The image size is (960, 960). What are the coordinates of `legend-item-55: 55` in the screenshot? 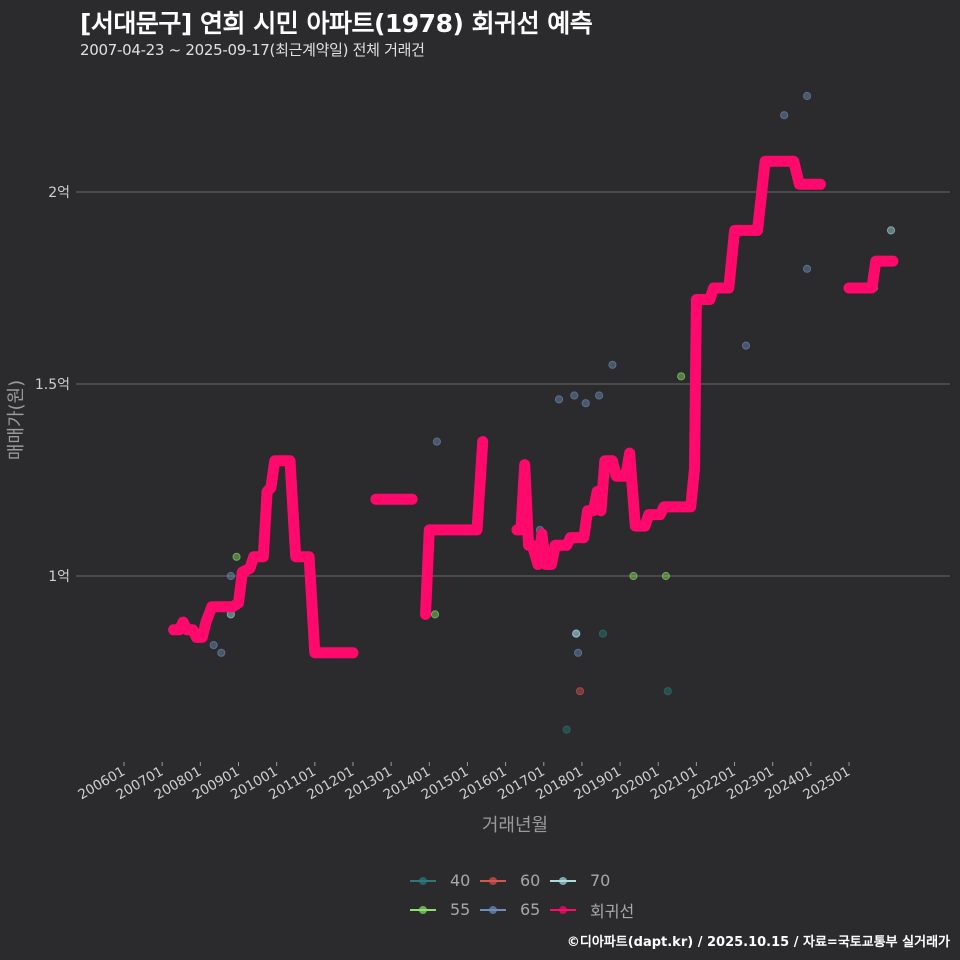 It's located at (445, 909).